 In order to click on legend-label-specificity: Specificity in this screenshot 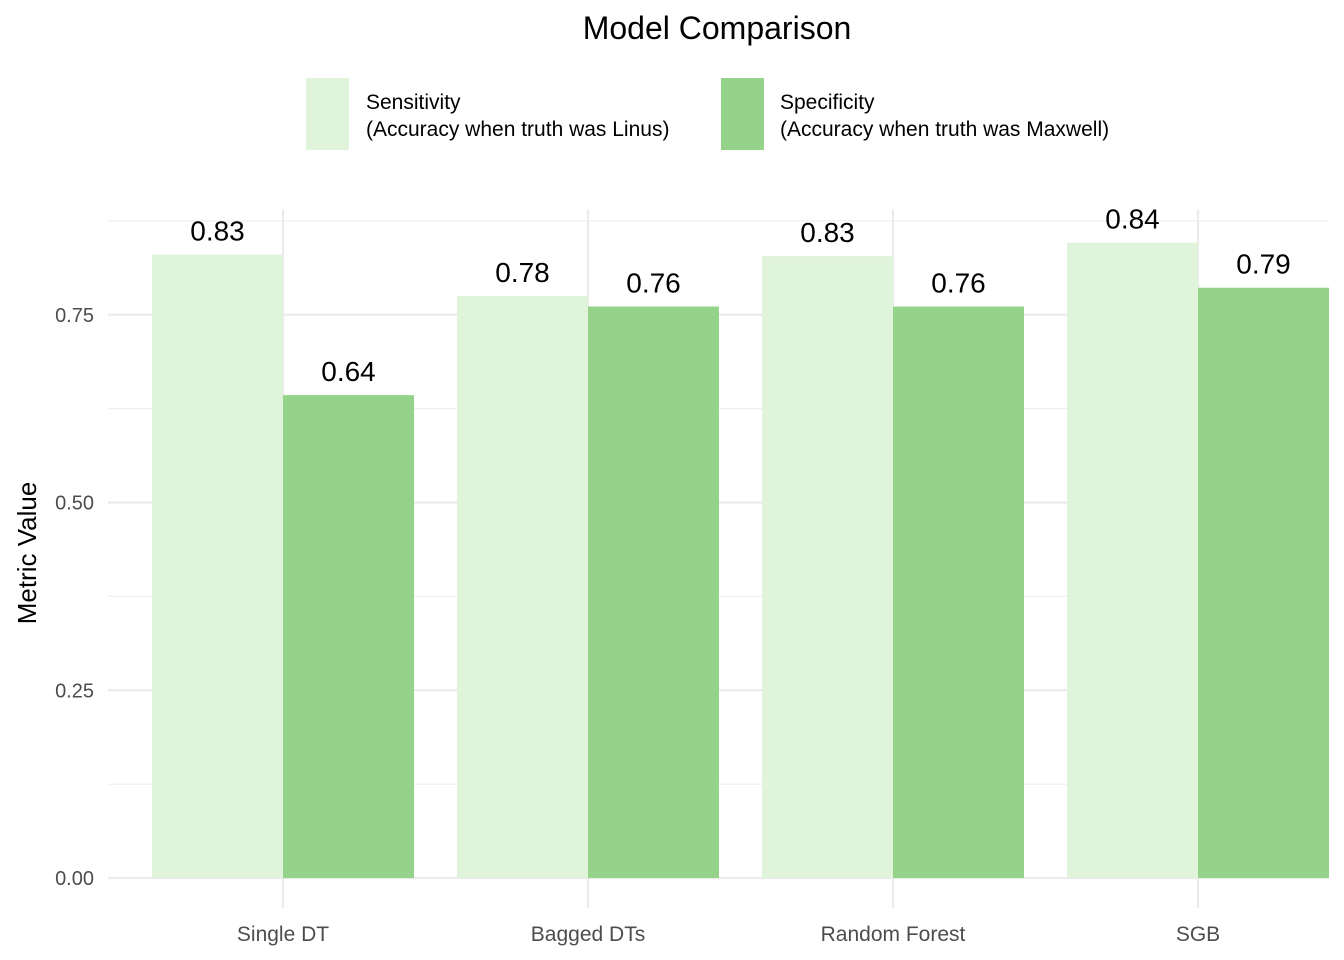, I will do `click(827, 102)`.